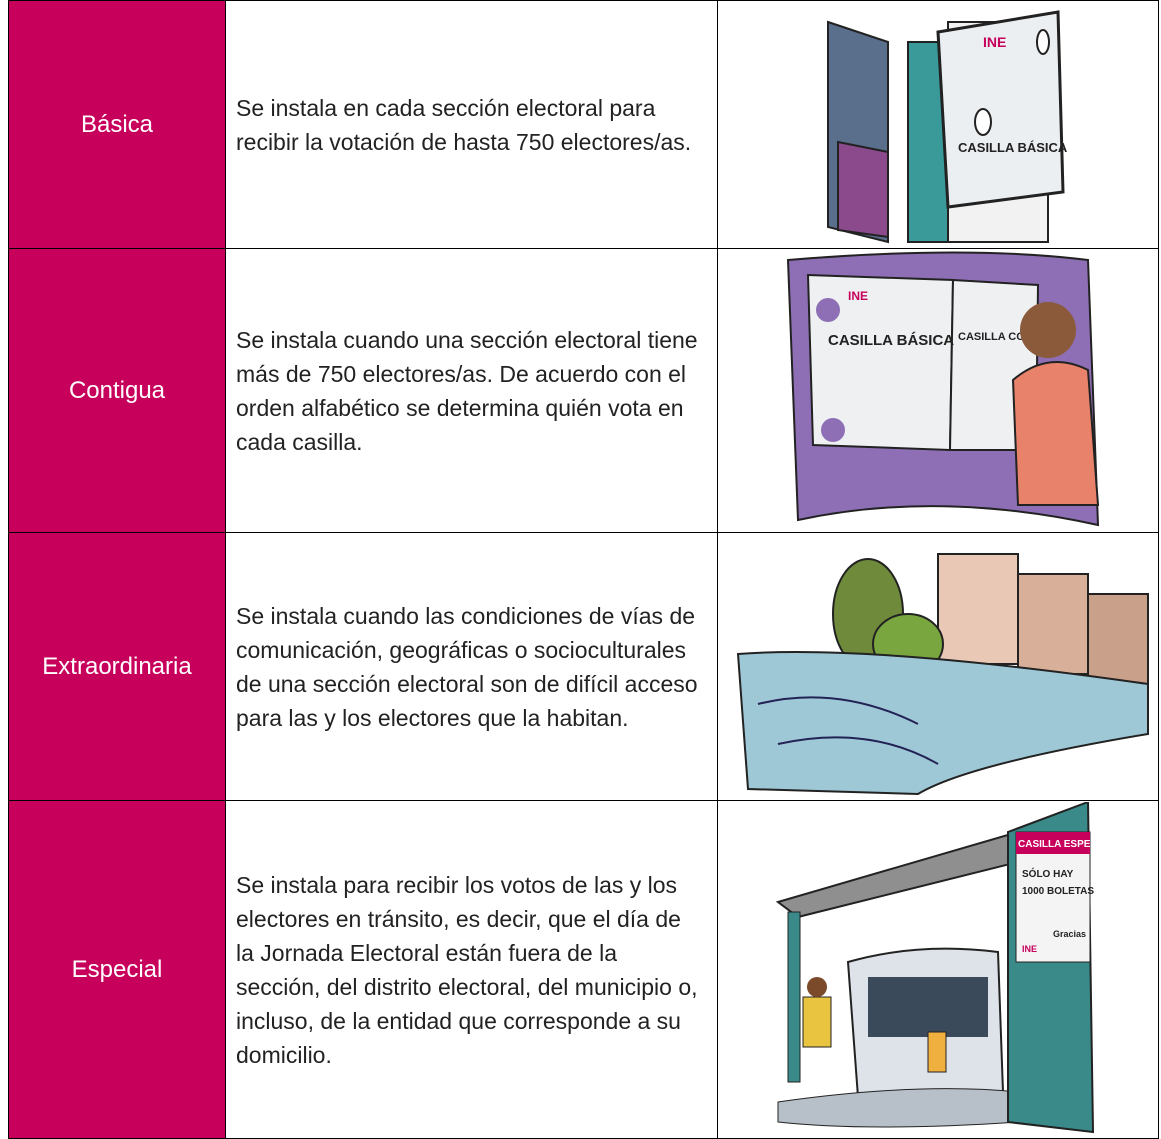 Image resolution: width=1161 pixels, height=1139 pixels. Describe the element at coordinates (1058, 891) in the screenshot. I see `sign-text: 1000 BOLETAS` at that location.